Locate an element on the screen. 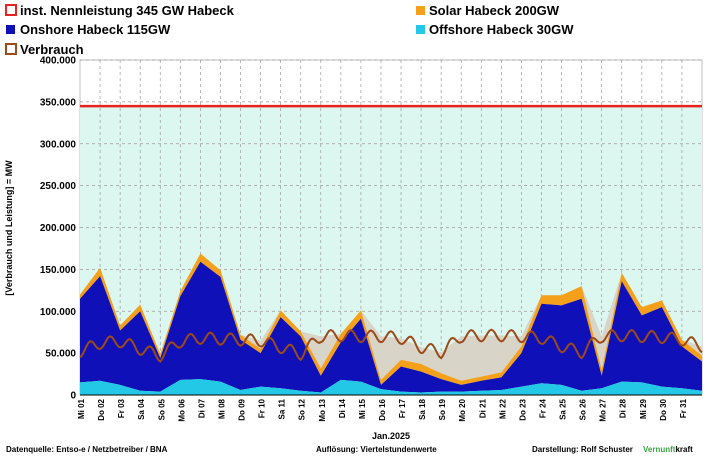  y-tick-label: 400.000 is located at coordinates (58, 61).